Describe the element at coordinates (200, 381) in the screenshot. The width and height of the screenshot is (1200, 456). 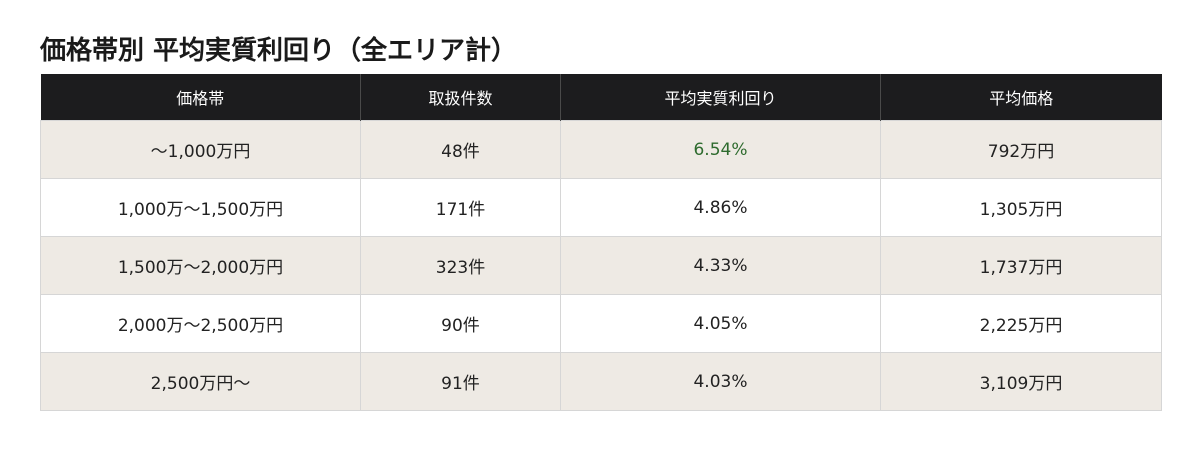
I see `price-band-cell: 2,500万円〜` at that location.